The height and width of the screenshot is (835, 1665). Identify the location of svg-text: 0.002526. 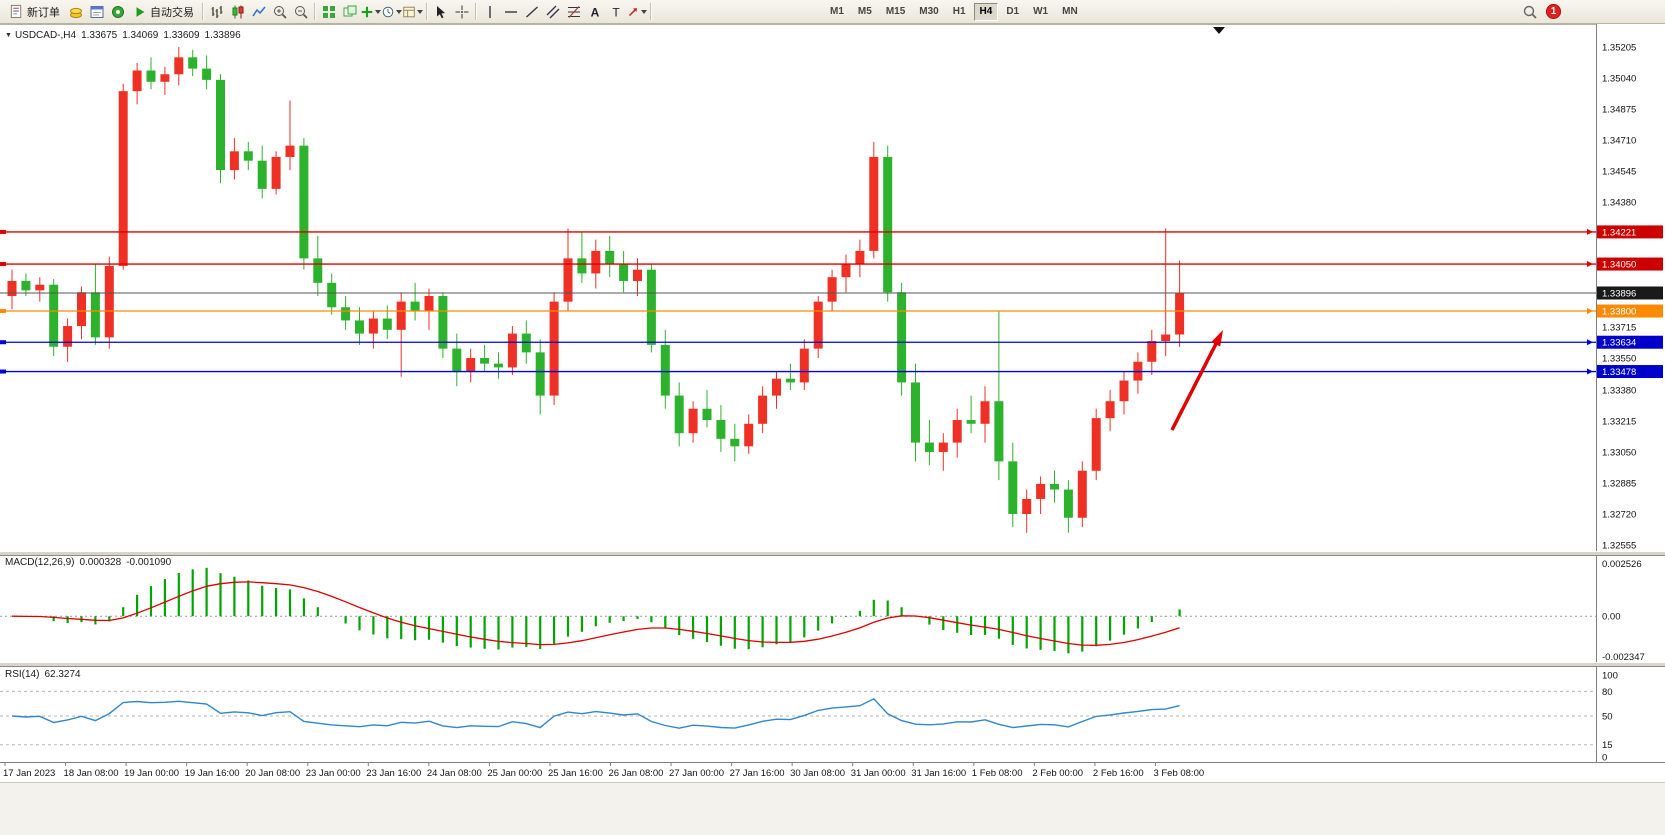
(1622, 564).